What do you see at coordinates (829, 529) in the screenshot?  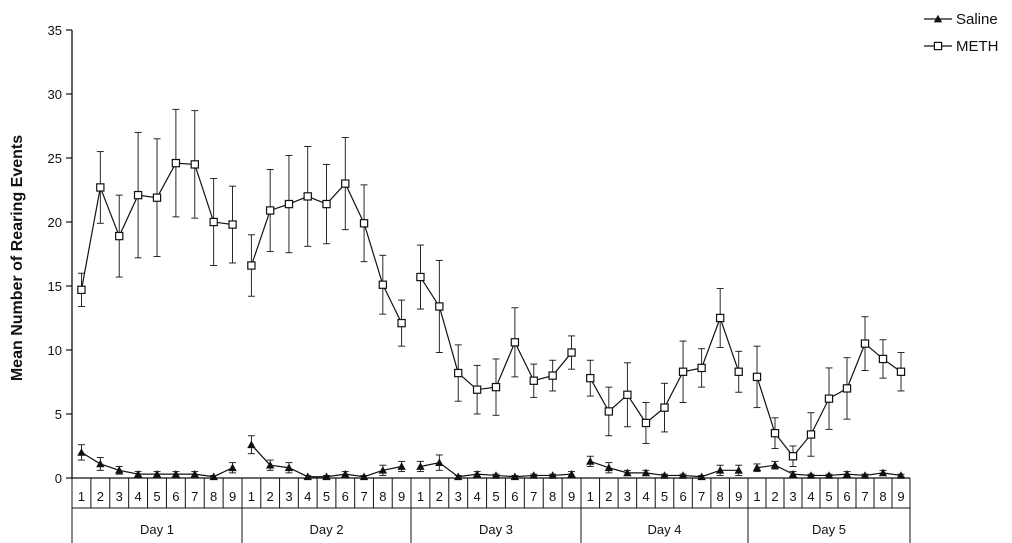 I see `day-group-label: Day 5` at bounding box center [829, 529].